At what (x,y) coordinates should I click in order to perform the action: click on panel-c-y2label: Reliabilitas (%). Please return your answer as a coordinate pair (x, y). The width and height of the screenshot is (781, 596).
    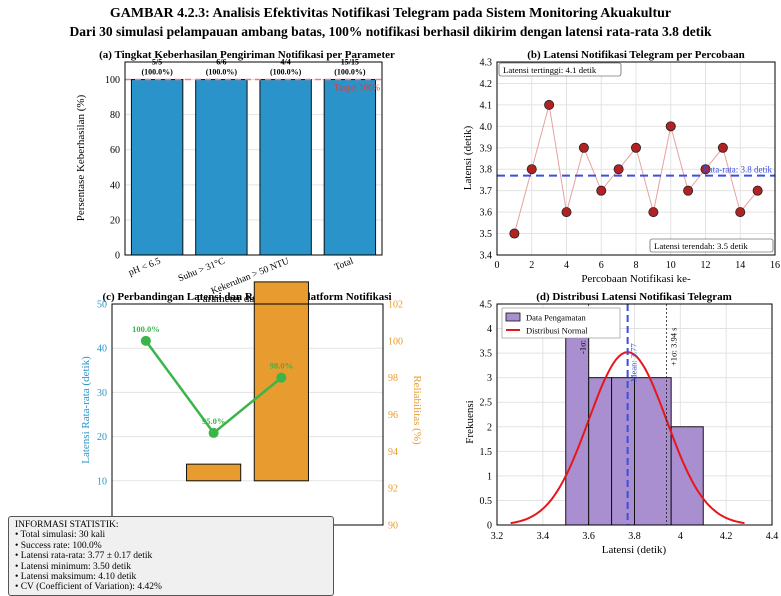
    Looking at the image, I should click on (417, 410).